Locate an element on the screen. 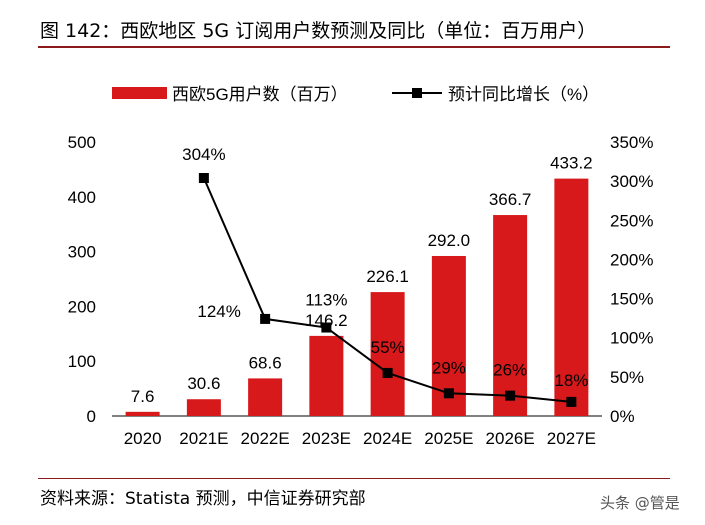 The width and height of the screenshot is (705, 525). bar-label: 7.6 is located at coordinates (143, 396).